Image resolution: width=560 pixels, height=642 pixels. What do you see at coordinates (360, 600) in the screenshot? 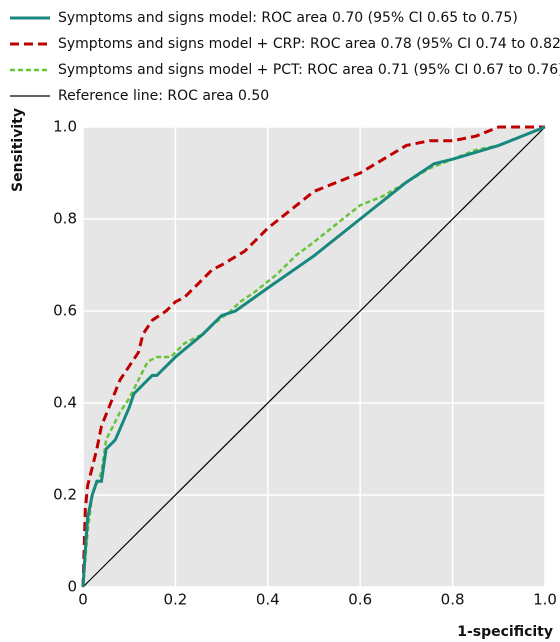
I see `x-tick-label: 0.6` at bounding box center [360, 600].